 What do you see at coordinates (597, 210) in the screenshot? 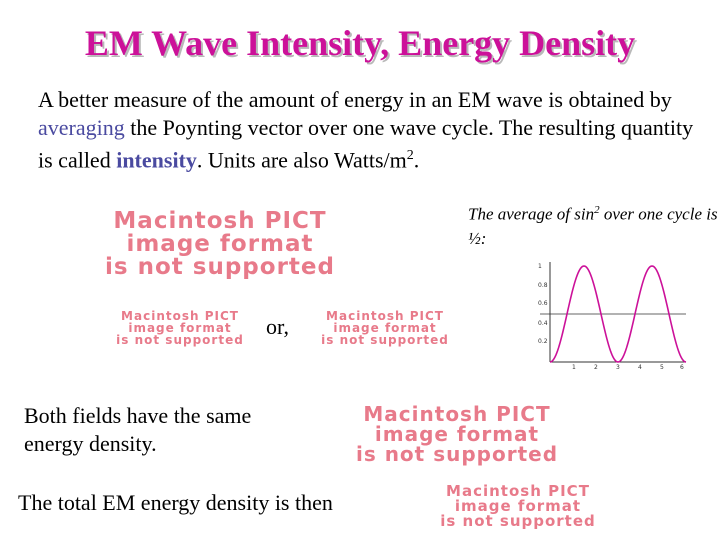
I see `note-superscript: 2` at bounding box center [597, 210].